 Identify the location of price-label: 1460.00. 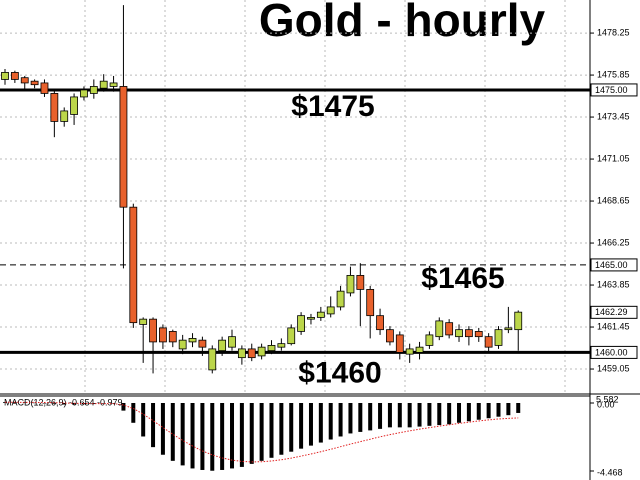
(611, 352).